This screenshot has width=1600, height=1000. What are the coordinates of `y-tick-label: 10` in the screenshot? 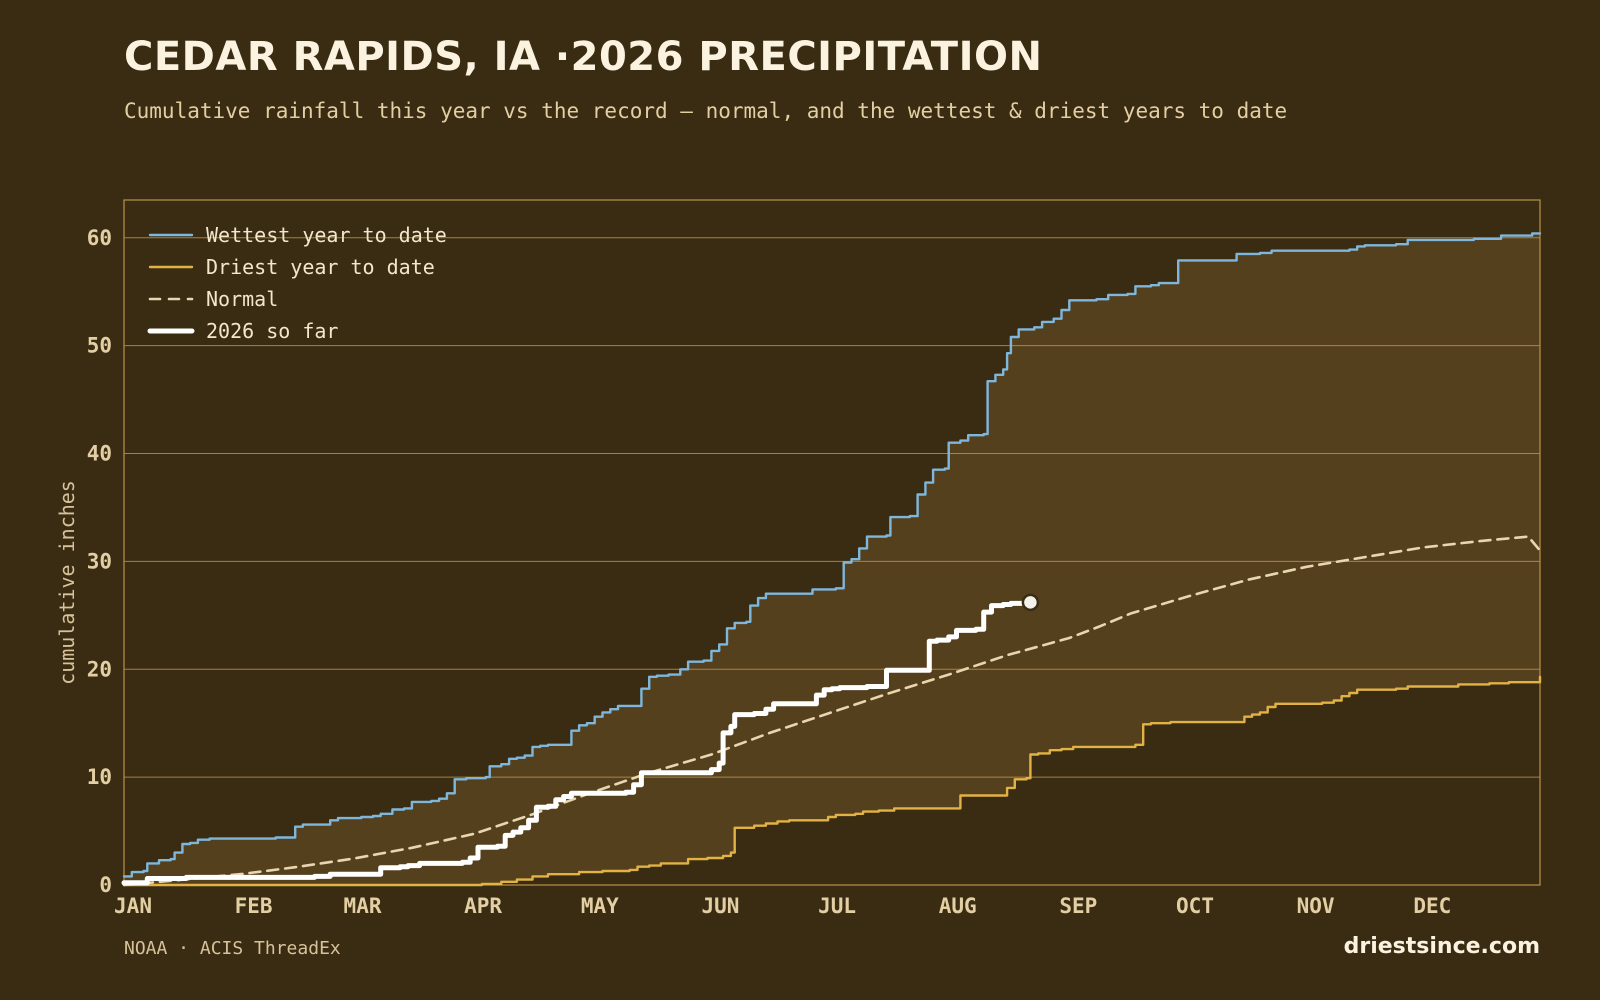 It's located at (99, 777).